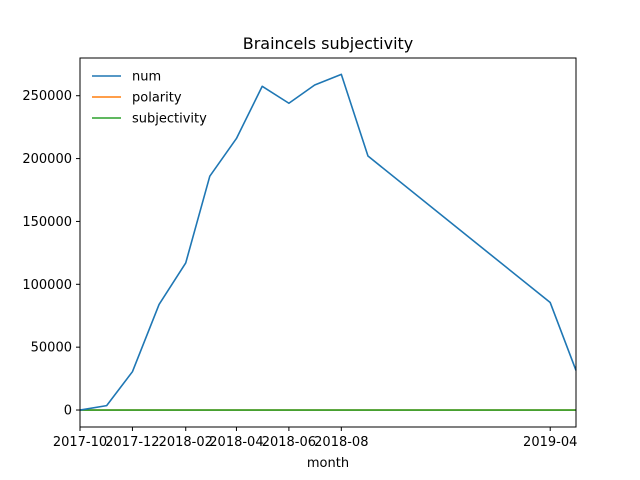 The width and height of the screenshot is (640, 480). What do you see at coordinates (289, 442) in the screenshot?
I see `x-tick-label: 2018-06` at bounding box center [289, 442].